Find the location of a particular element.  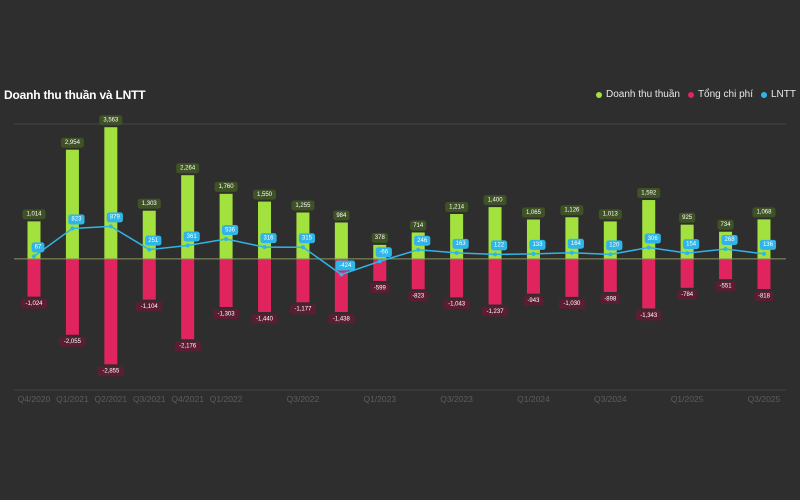

chart-legend: Doanh thu thuần Tổng chi phí LNTT is located at coordinates (696, 94).